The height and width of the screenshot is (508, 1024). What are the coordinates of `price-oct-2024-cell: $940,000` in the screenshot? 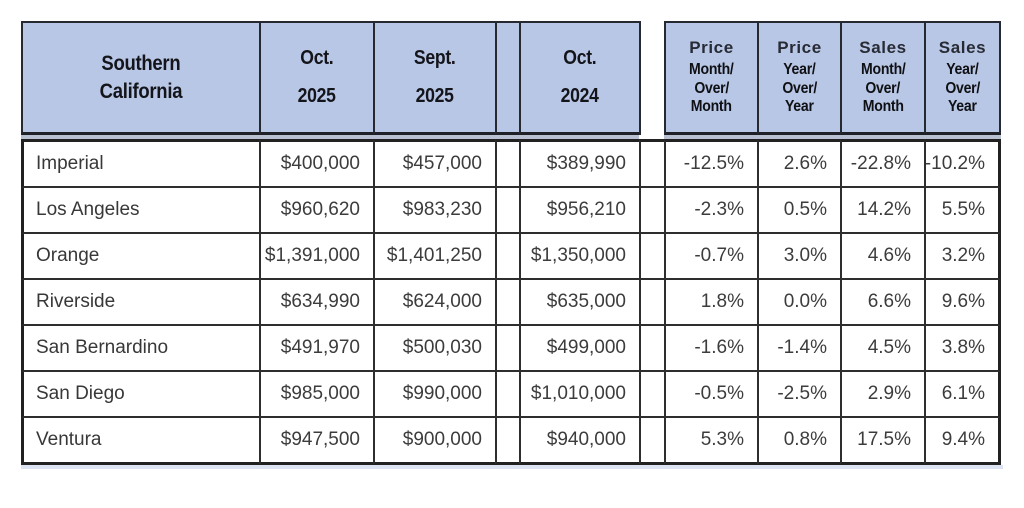 It's located at (579, 441).